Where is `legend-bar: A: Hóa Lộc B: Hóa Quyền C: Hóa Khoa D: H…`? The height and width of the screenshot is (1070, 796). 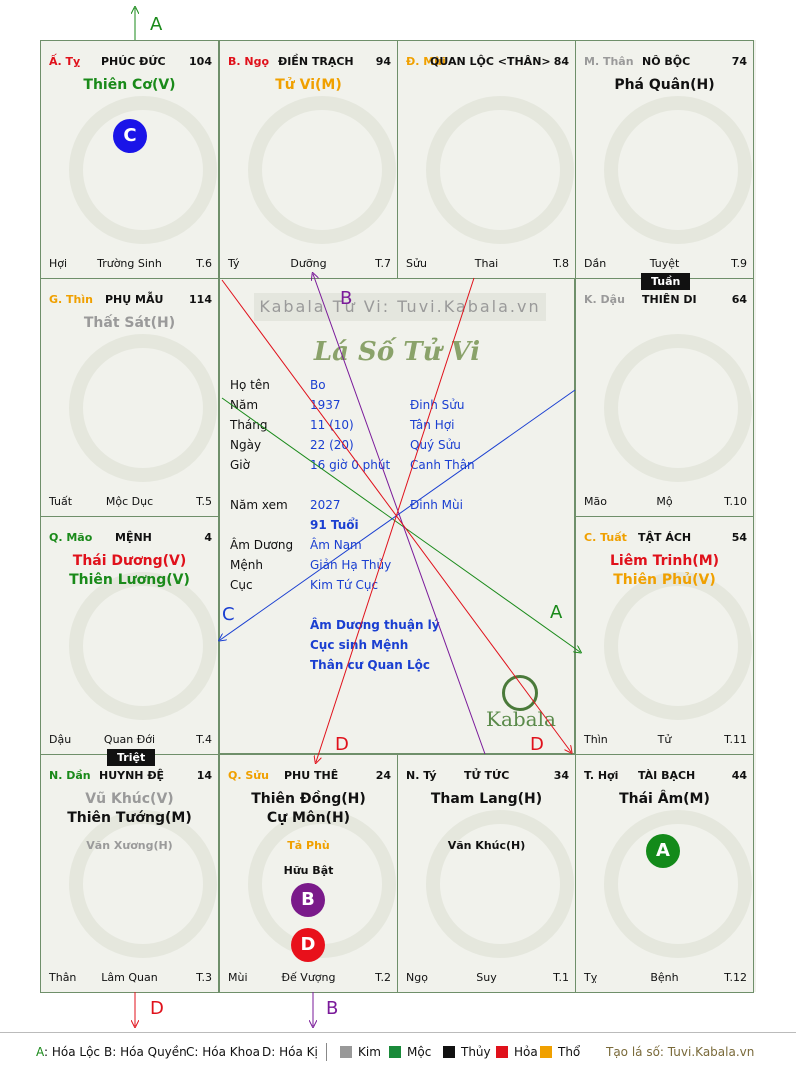
legend-bar: A: Hóa Lộc B: Hóa Quyền C: Hóa Khoa D: H… is located at coordinates (398, 1047).